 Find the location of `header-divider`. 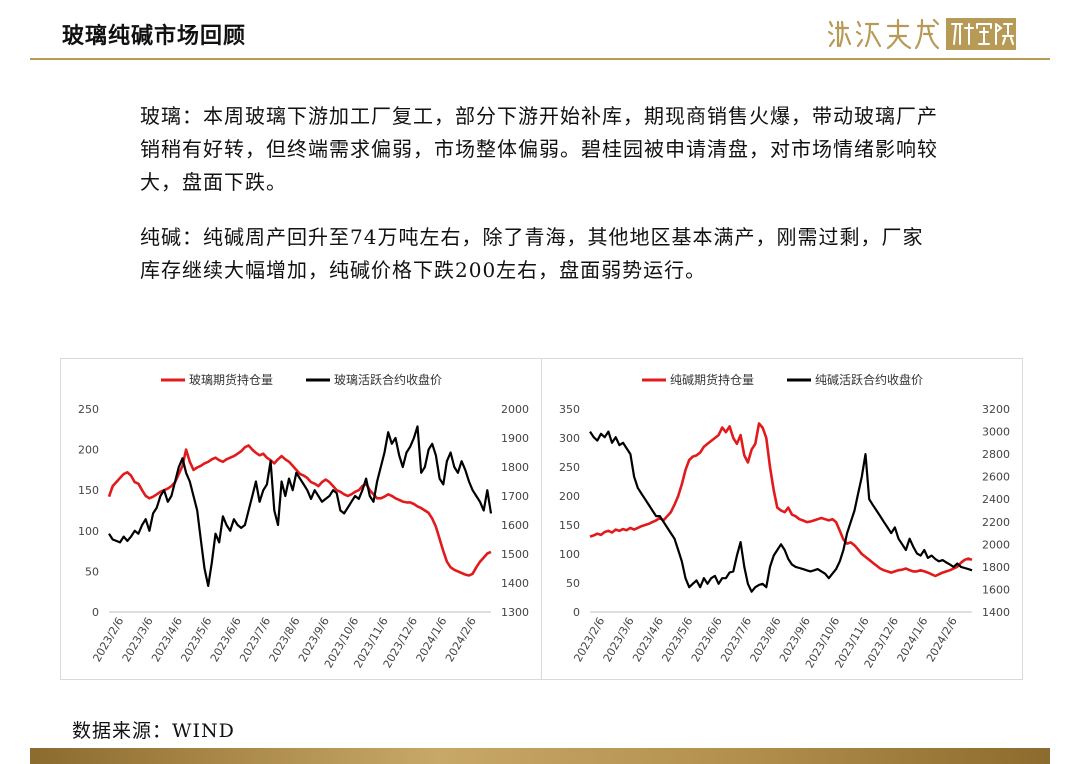

header-divider is located at coordinates (540, 59).